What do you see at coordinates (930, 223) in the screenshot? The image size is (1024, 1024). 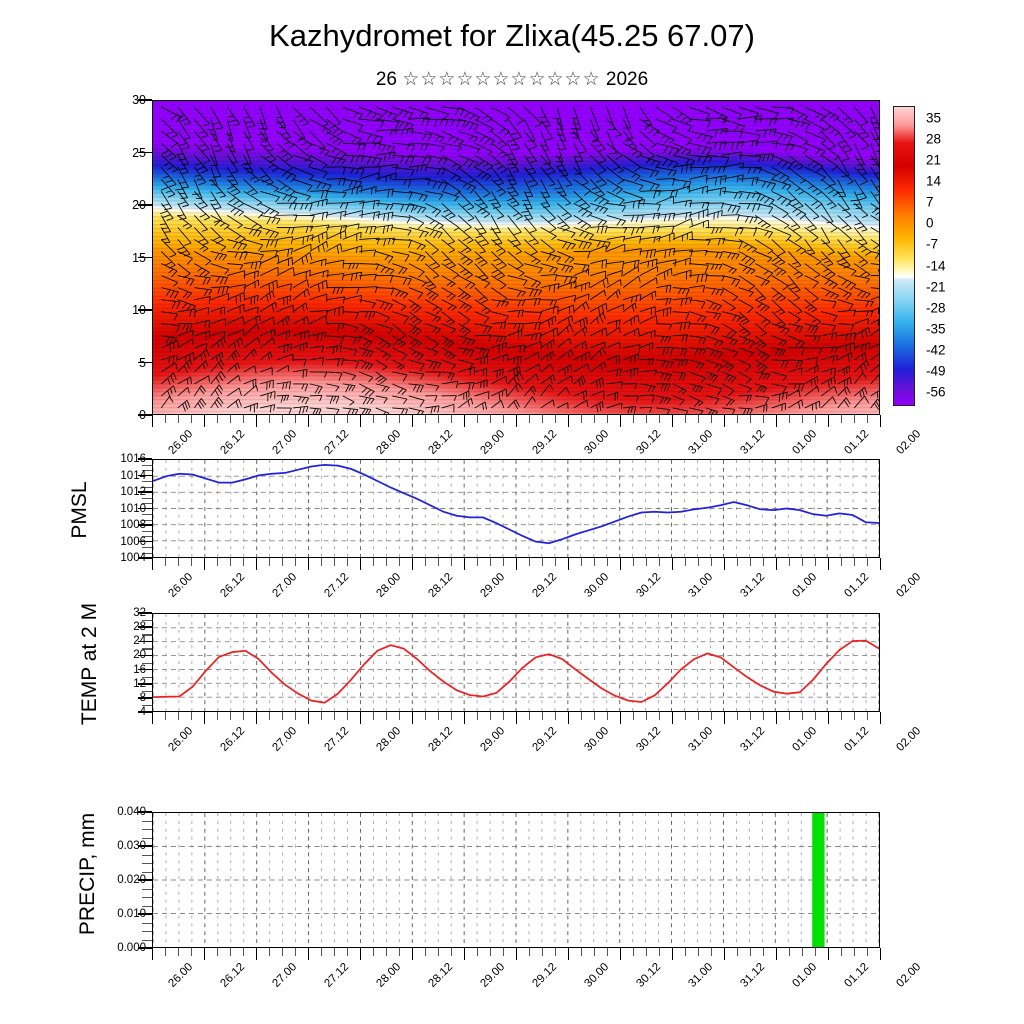 I see `colorbar-tick: 0` at bounding box center [930, 223].